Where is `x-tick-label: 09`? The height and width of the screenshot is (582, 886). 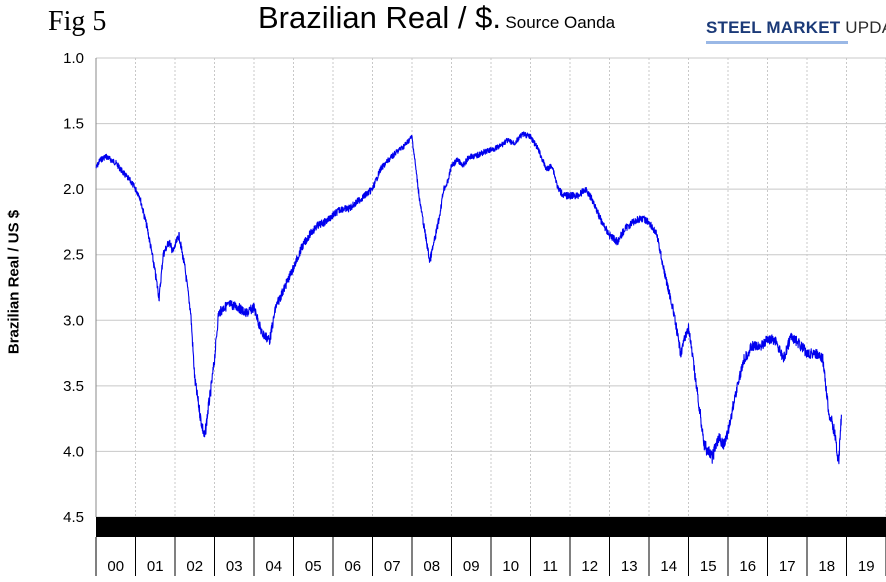 x-tick-label: 09 is located at coordinates (471, 566).